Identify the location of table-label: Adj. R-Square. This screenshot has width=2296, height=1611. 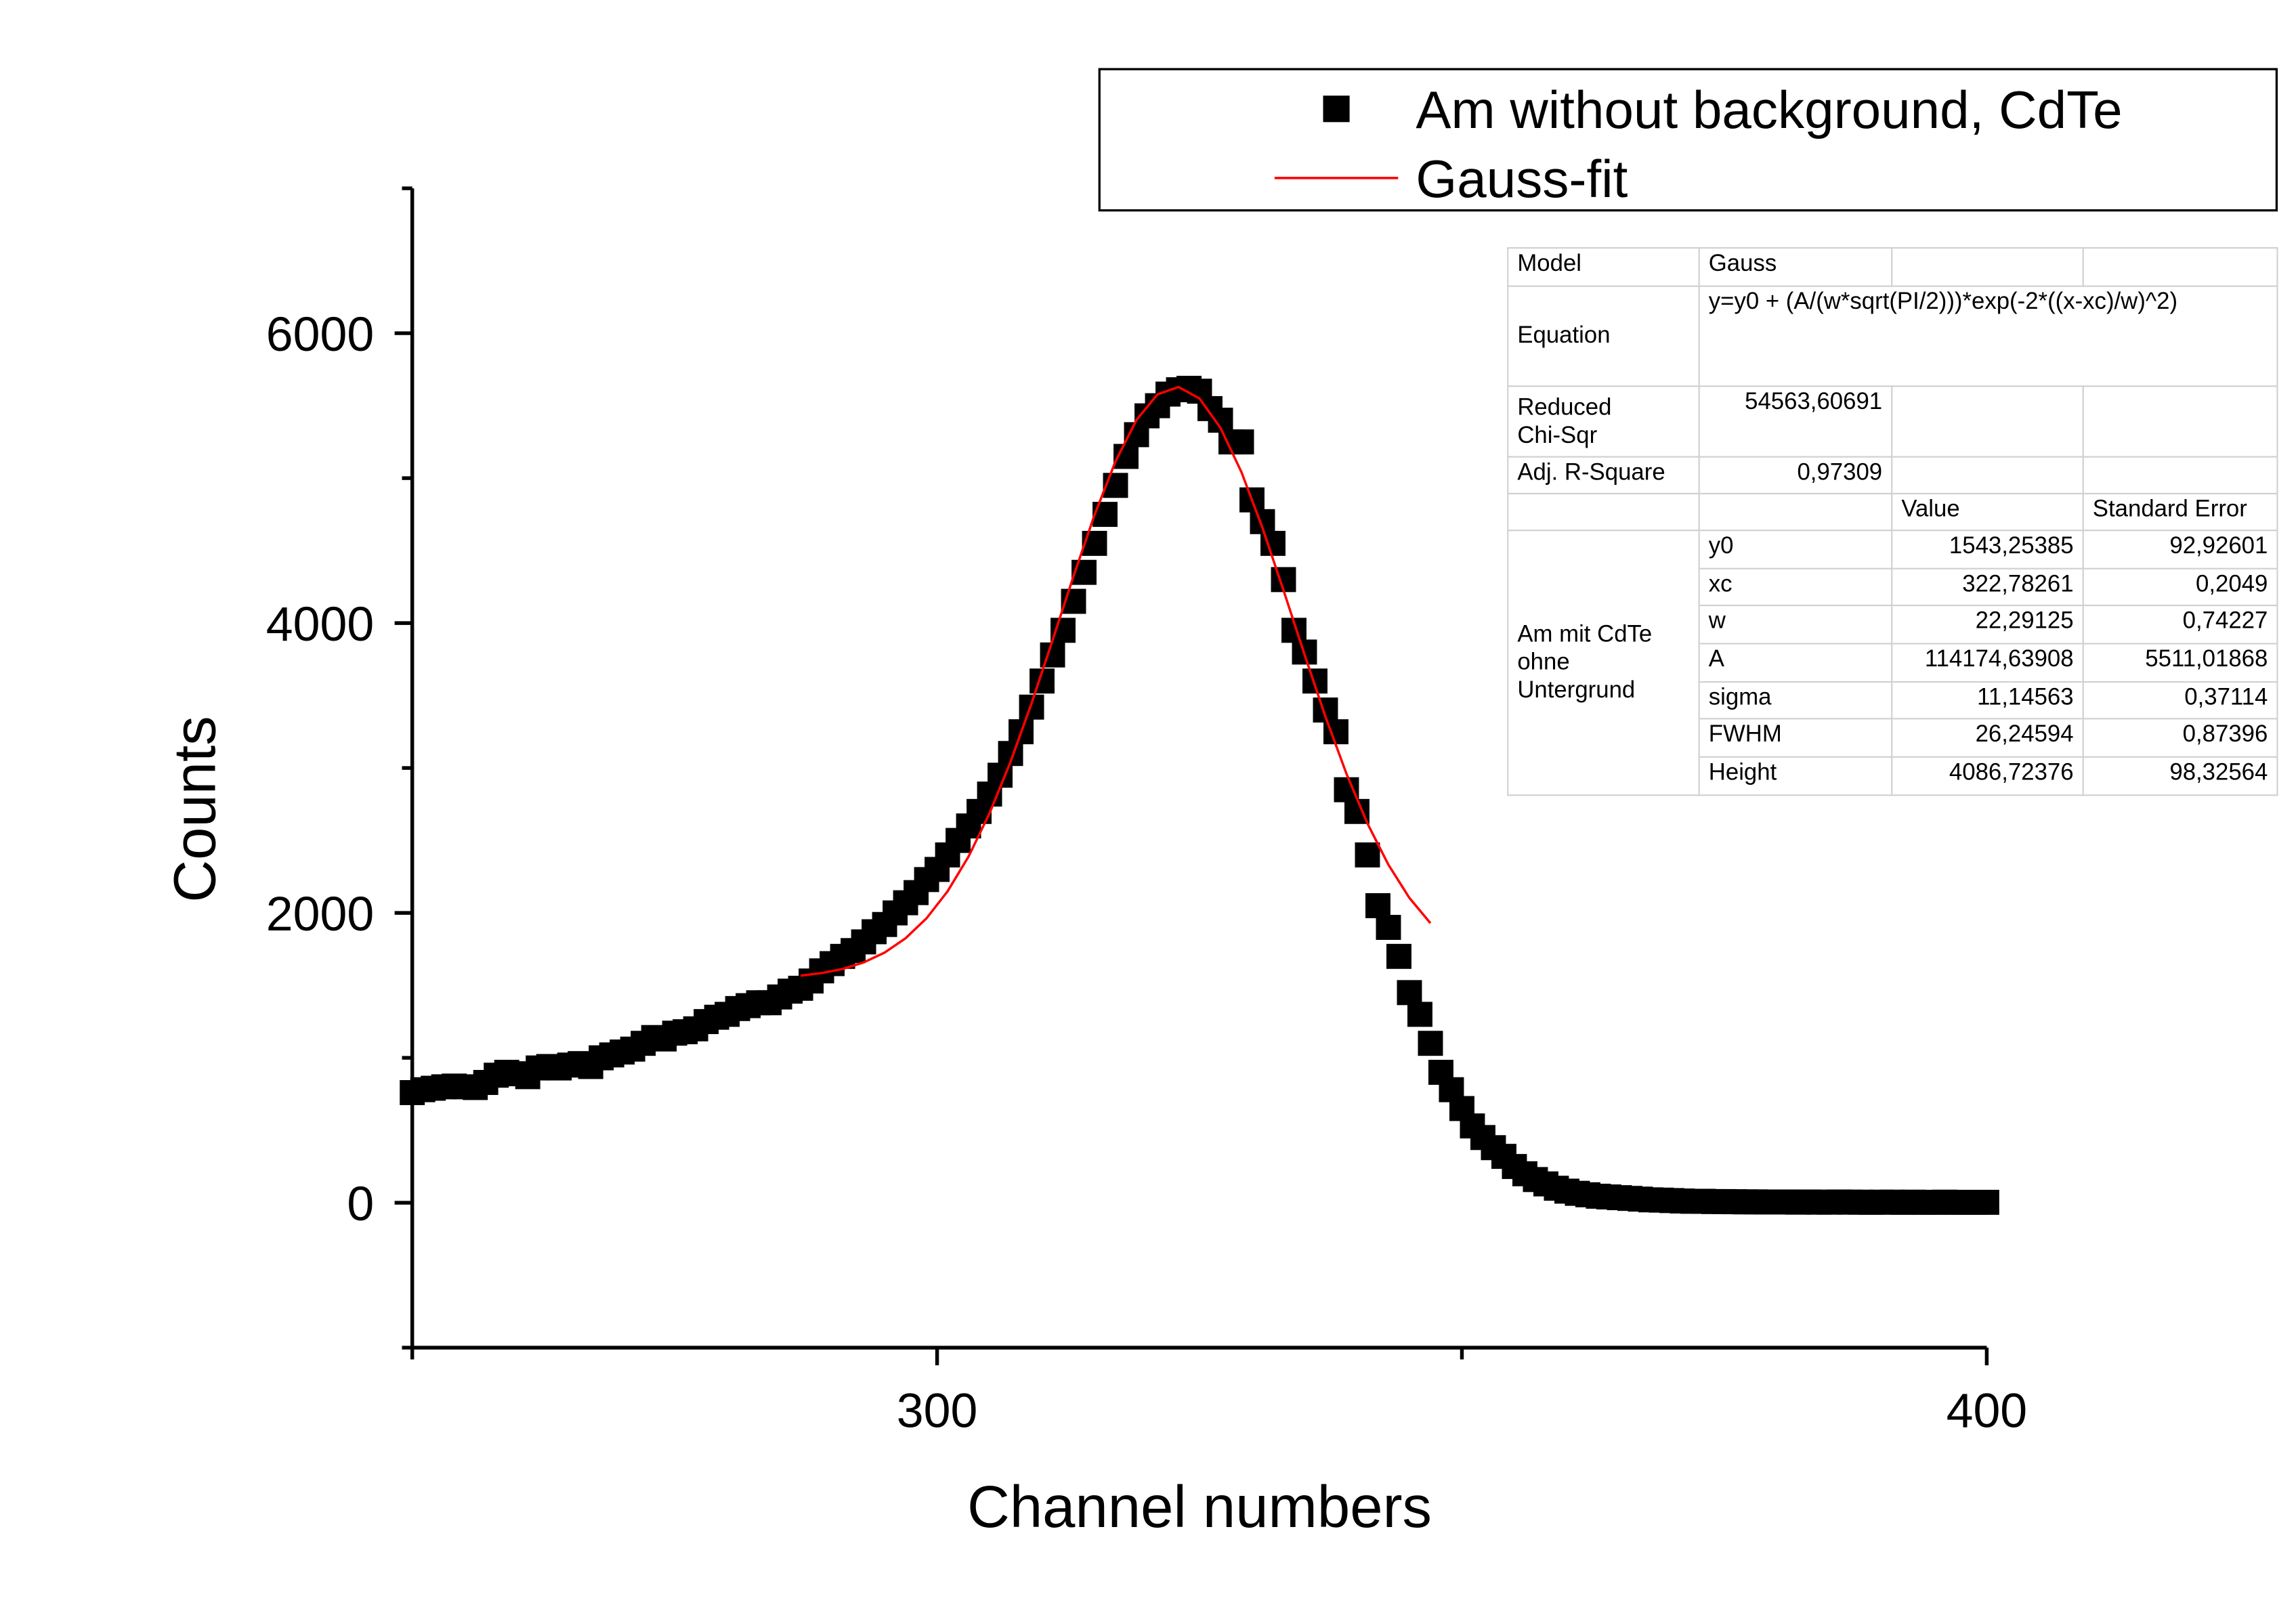
(1603, 475).